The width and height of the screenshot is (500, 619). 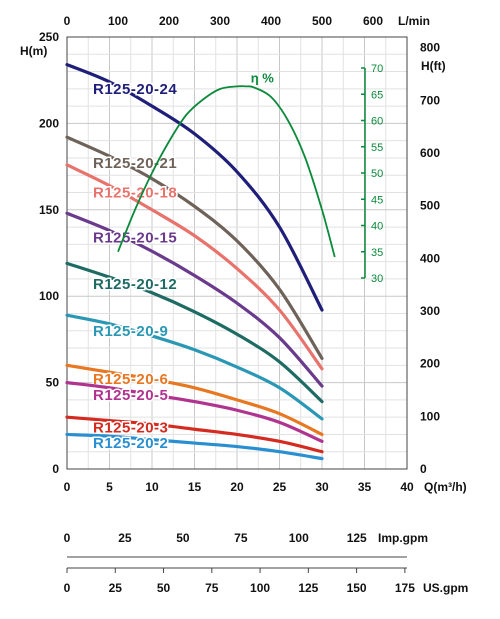 I want to click on efficiency-tick-label: 55, so click(x=377, y=148).